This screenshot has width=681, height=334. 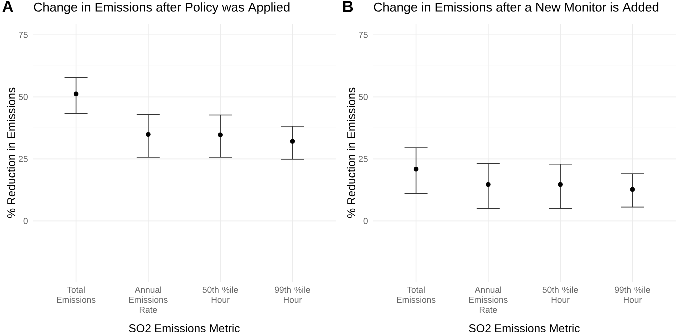 I want to click on text: B, so click(x=348, y=6).